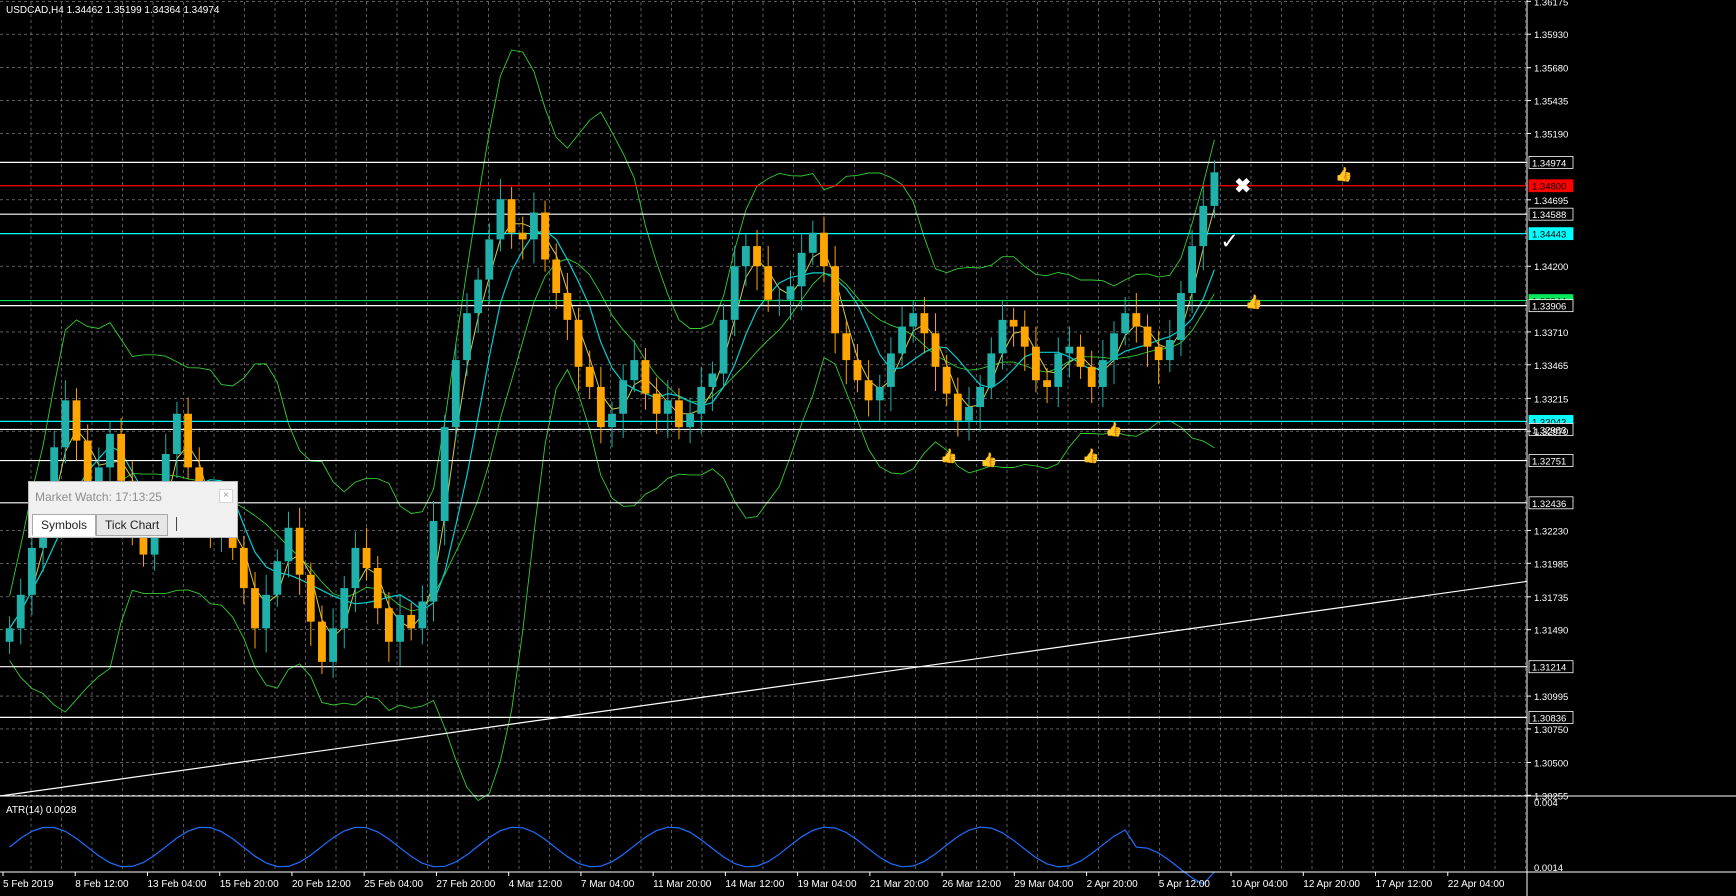 The height and width of the screenshot is (896, 1736). I want to click on atr-header: ATR(14) 0.0028, so click(41, 810).